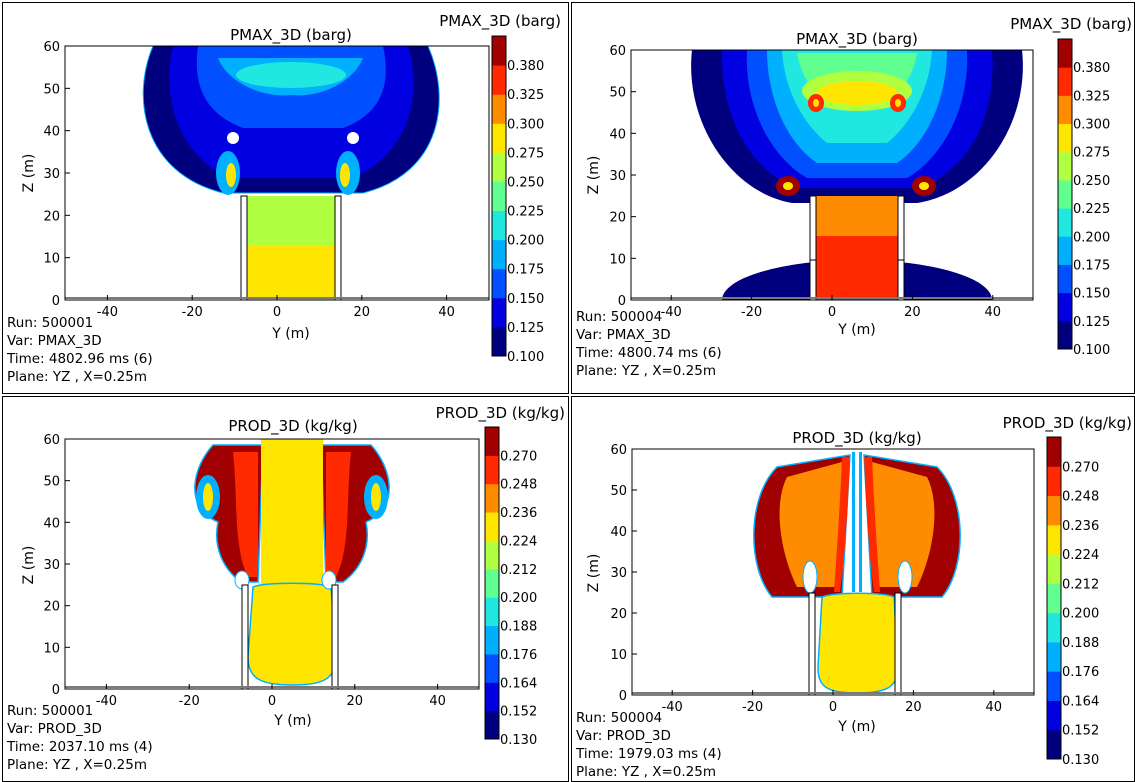 Image resolution: width=1135 pixels, height=782 pixels. I want to click on colorbar-title: PROD_3D (kg/kg), so click(500, 413).